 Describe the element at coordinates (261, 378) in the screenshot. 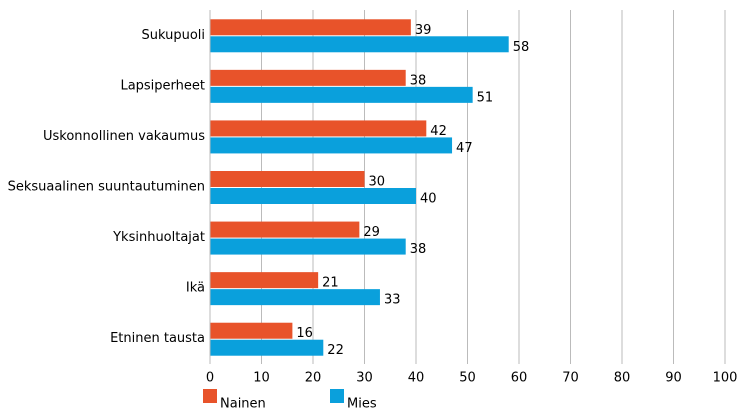

I see `x-tick-label: 10` at that location.